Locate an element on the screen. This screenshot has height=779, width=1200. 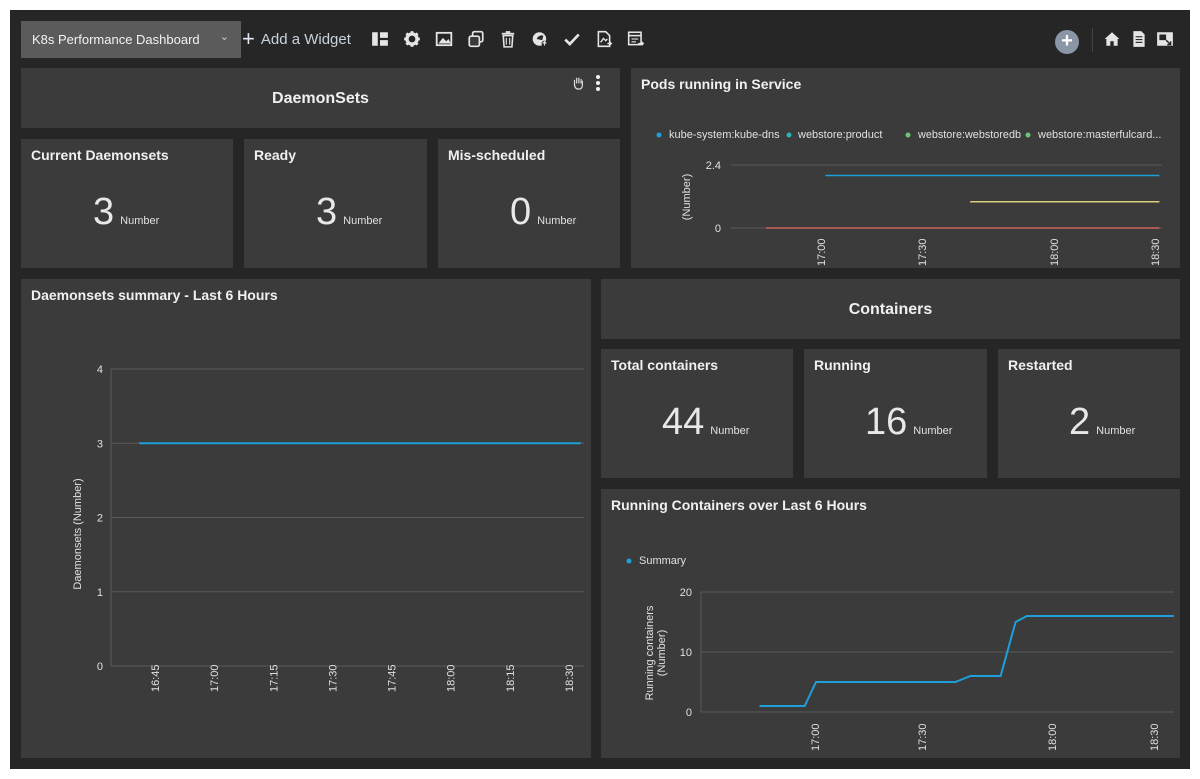
running-xtick: 17:30 is located at coordinates (923, 737).